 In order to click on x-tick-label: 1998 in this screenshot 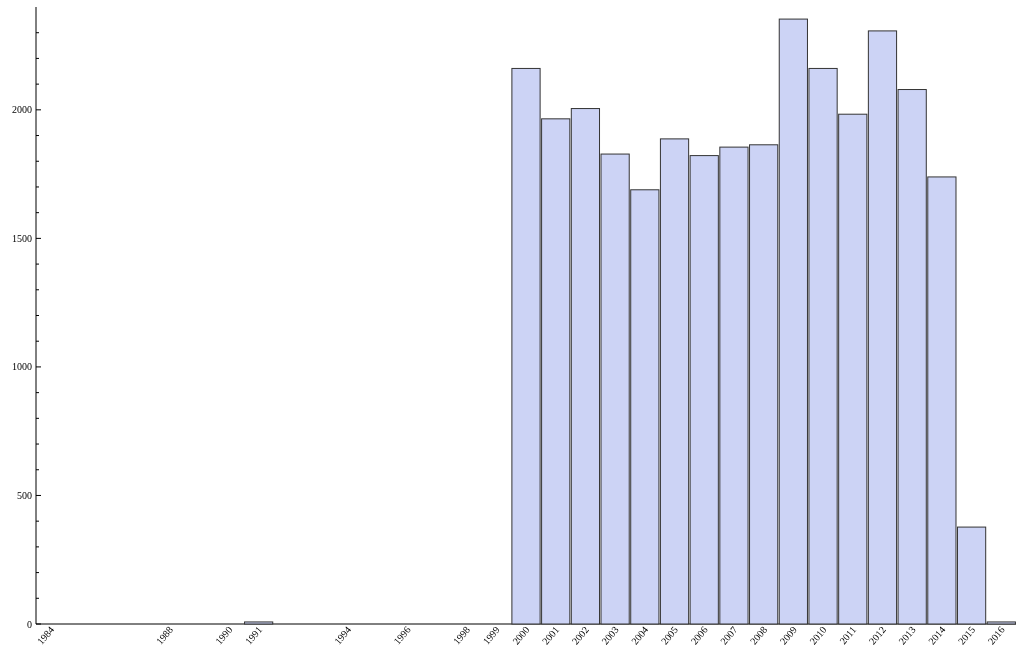, I will do `click(461, 635)`.